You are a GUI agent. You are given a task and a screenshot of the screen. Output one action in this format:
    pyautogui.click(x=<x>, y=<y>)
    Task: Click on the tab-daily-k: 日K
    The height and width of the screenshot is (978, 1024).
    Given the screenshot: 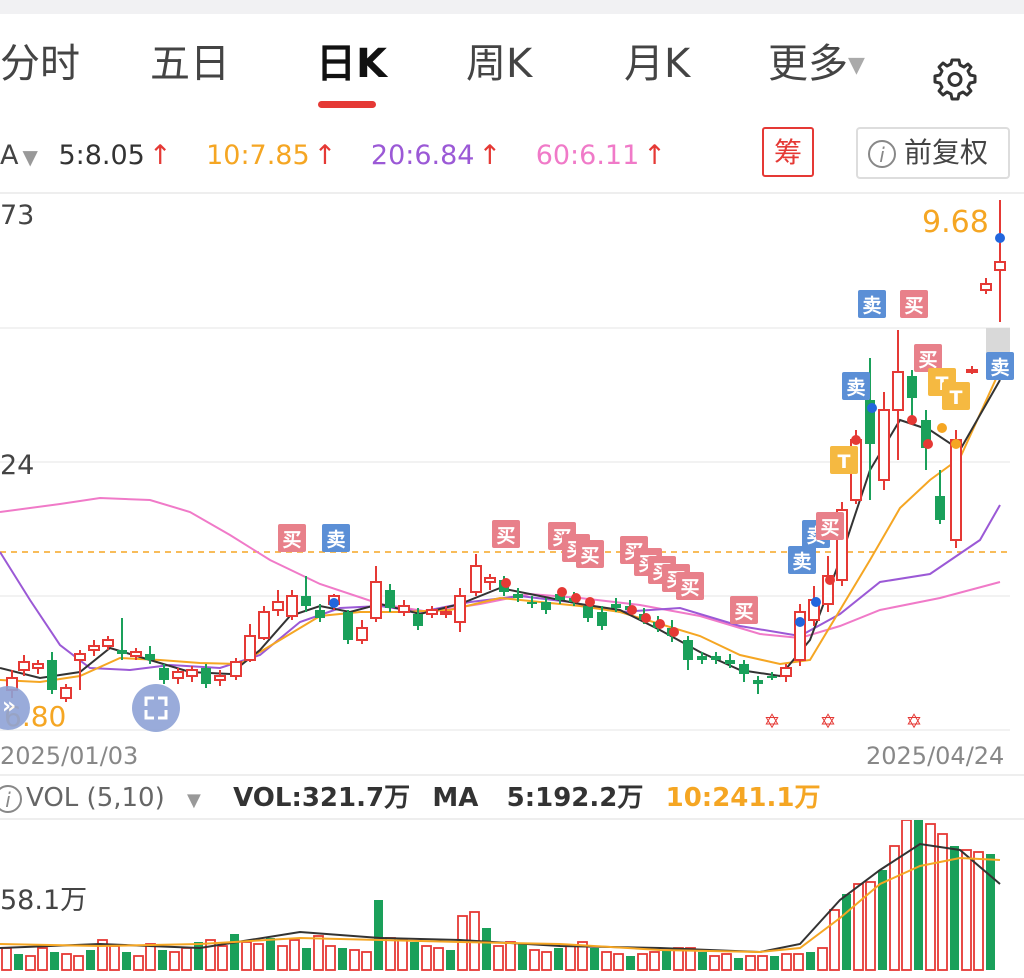 What is the action you would take?
    pyautogui.click(x=351, y=64)
    